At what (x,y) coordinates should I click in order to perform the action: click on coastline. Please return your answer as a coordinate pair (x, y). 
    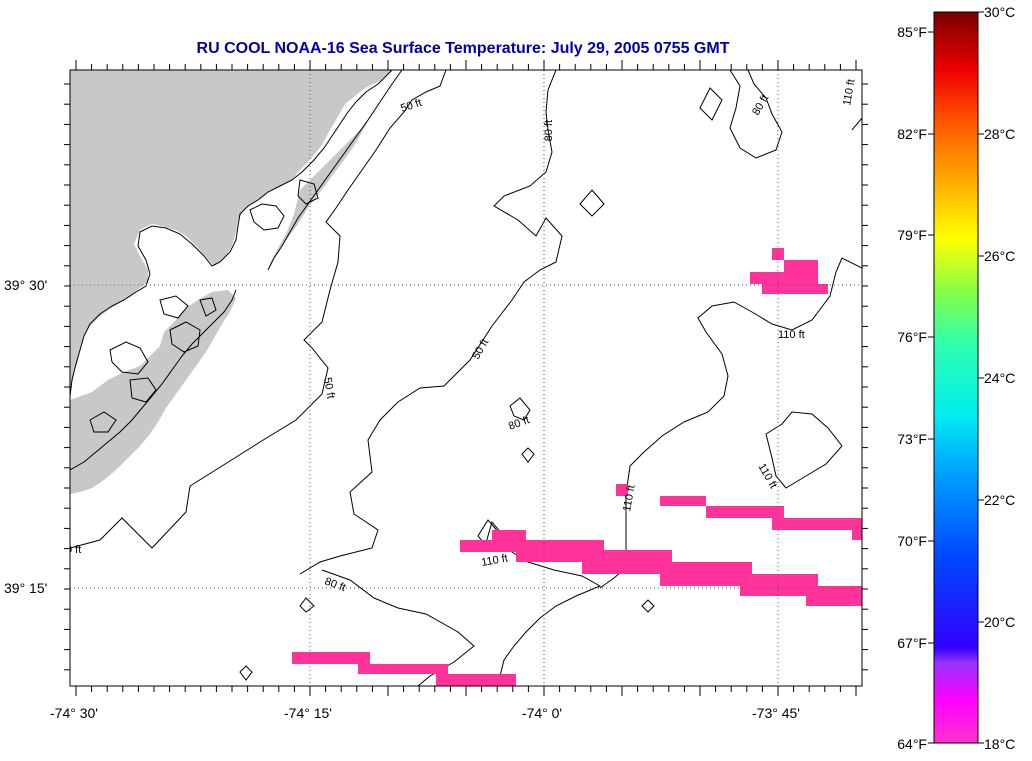
    Looking at the image, I should click on (231, 233).